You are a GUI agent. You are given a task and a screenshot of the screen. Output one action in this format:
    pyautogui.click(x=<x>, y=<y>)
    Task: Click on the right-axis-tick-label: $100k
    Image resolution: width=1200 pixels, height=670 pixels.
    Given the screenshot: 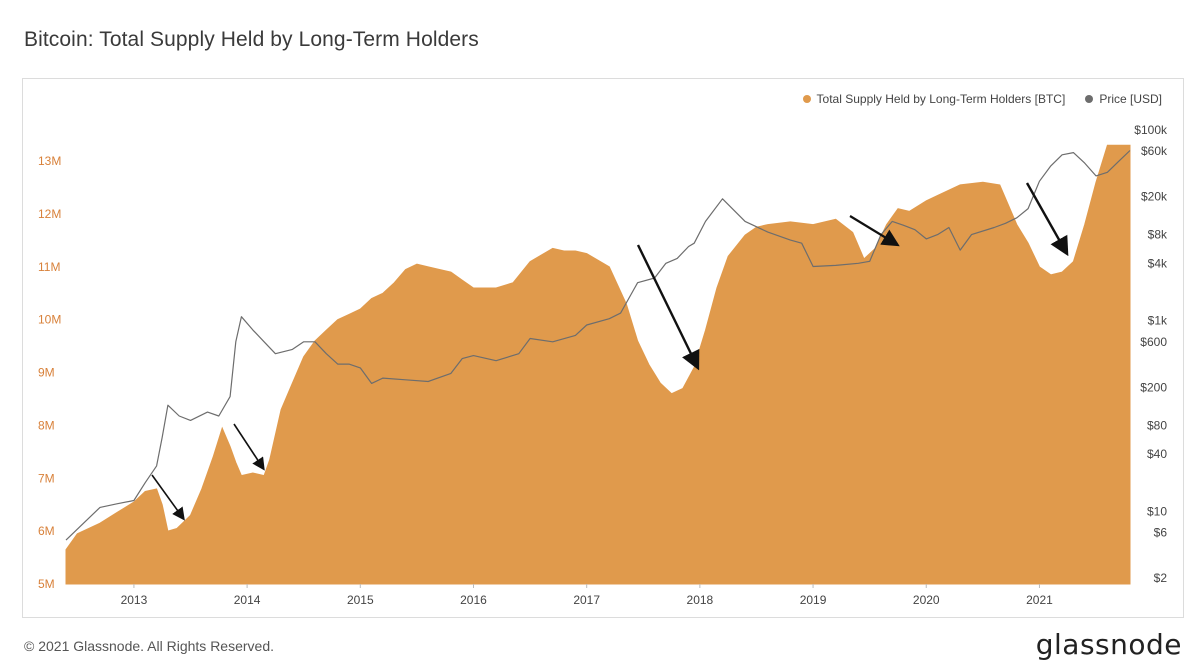 What is the action you would take?
    pyautogui.click(x=1151, y=130)
    